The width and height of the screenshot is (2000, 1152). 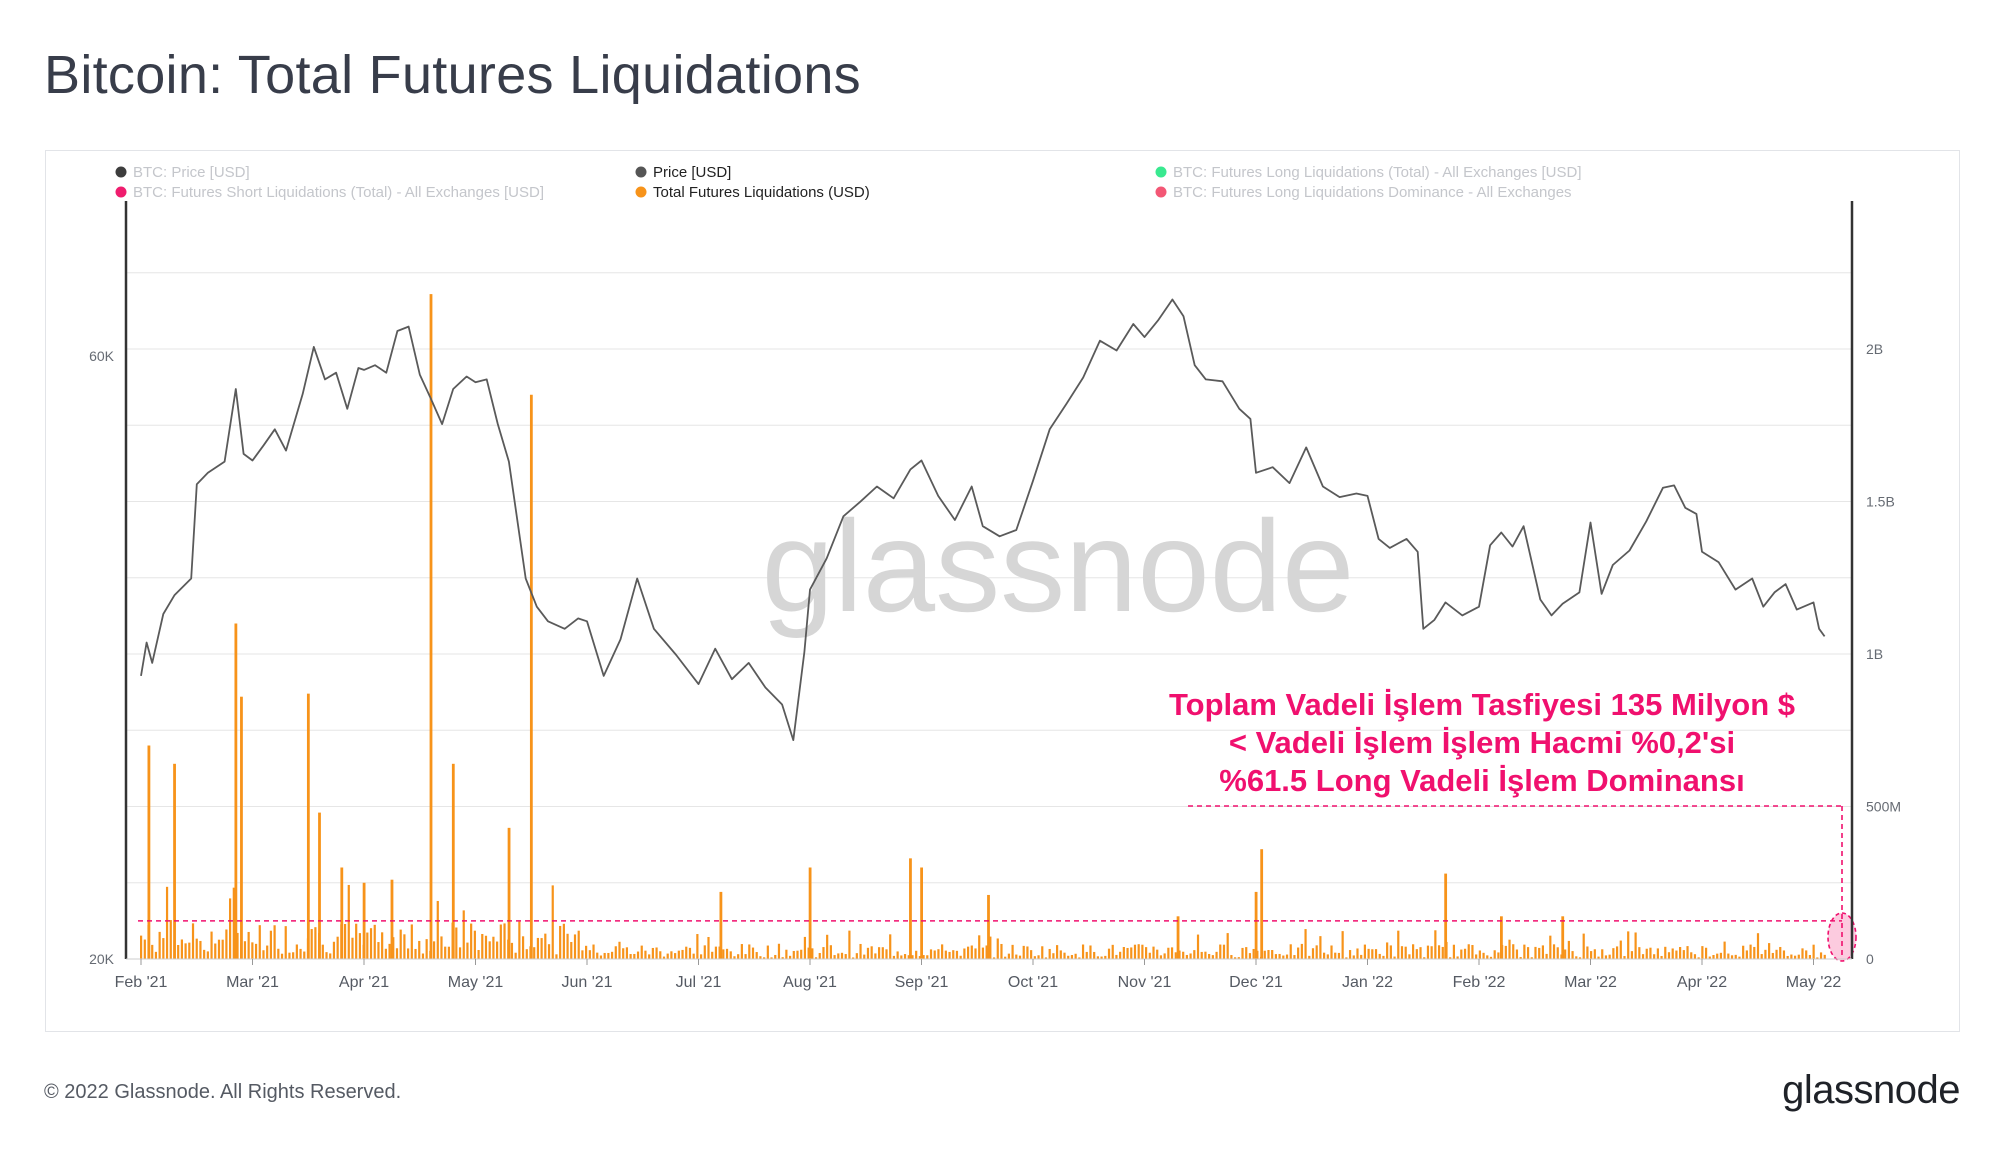 What do you see at coordinates (1874, 349) in the screenshot?
I see `right-axis-tick-label: 2B` at bounding box center [1874, 349].